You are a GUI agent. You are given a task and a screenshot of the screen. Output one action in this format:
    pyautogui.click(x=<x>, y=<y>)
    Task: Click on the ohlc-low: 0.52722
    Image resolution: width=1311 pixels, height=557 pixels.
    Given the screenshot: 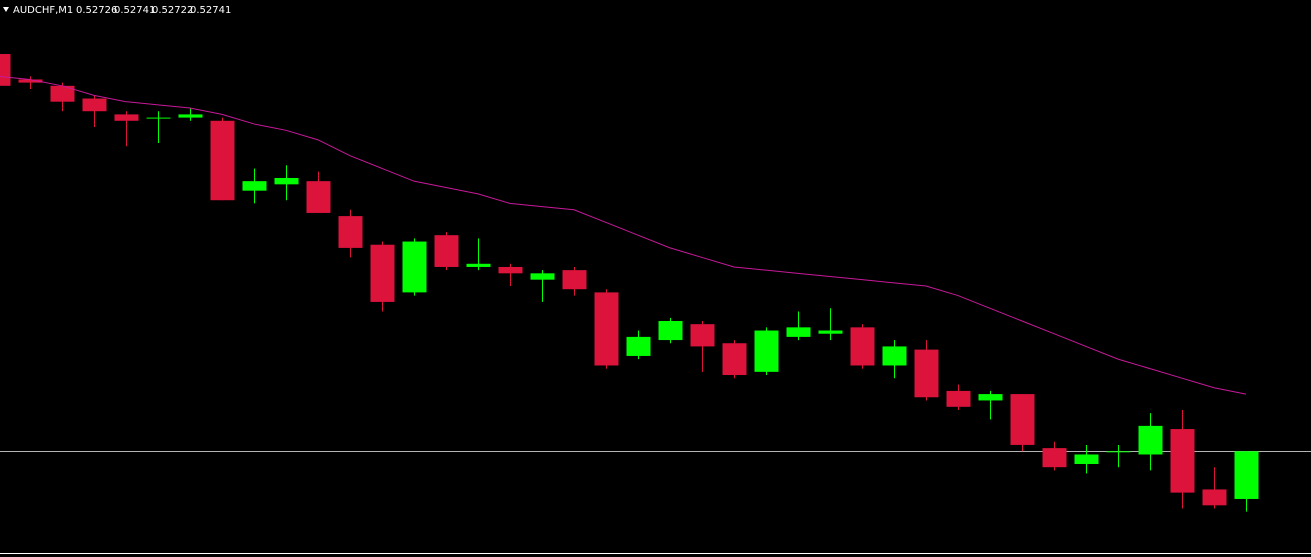 What is the action you would take?
    pyautogui.click(x=172, y=10)
    